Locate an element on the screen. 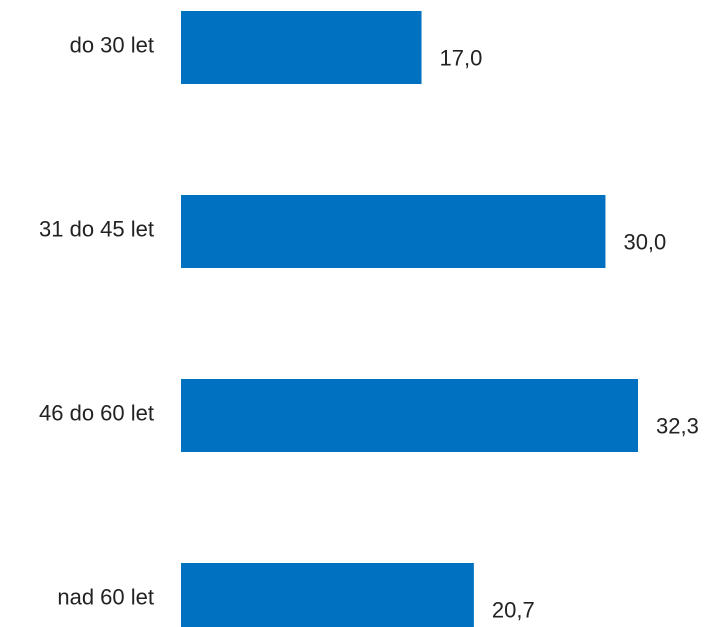 The image size is (711, 627). value-label: 20,7 is located at coordinates (513, 609).